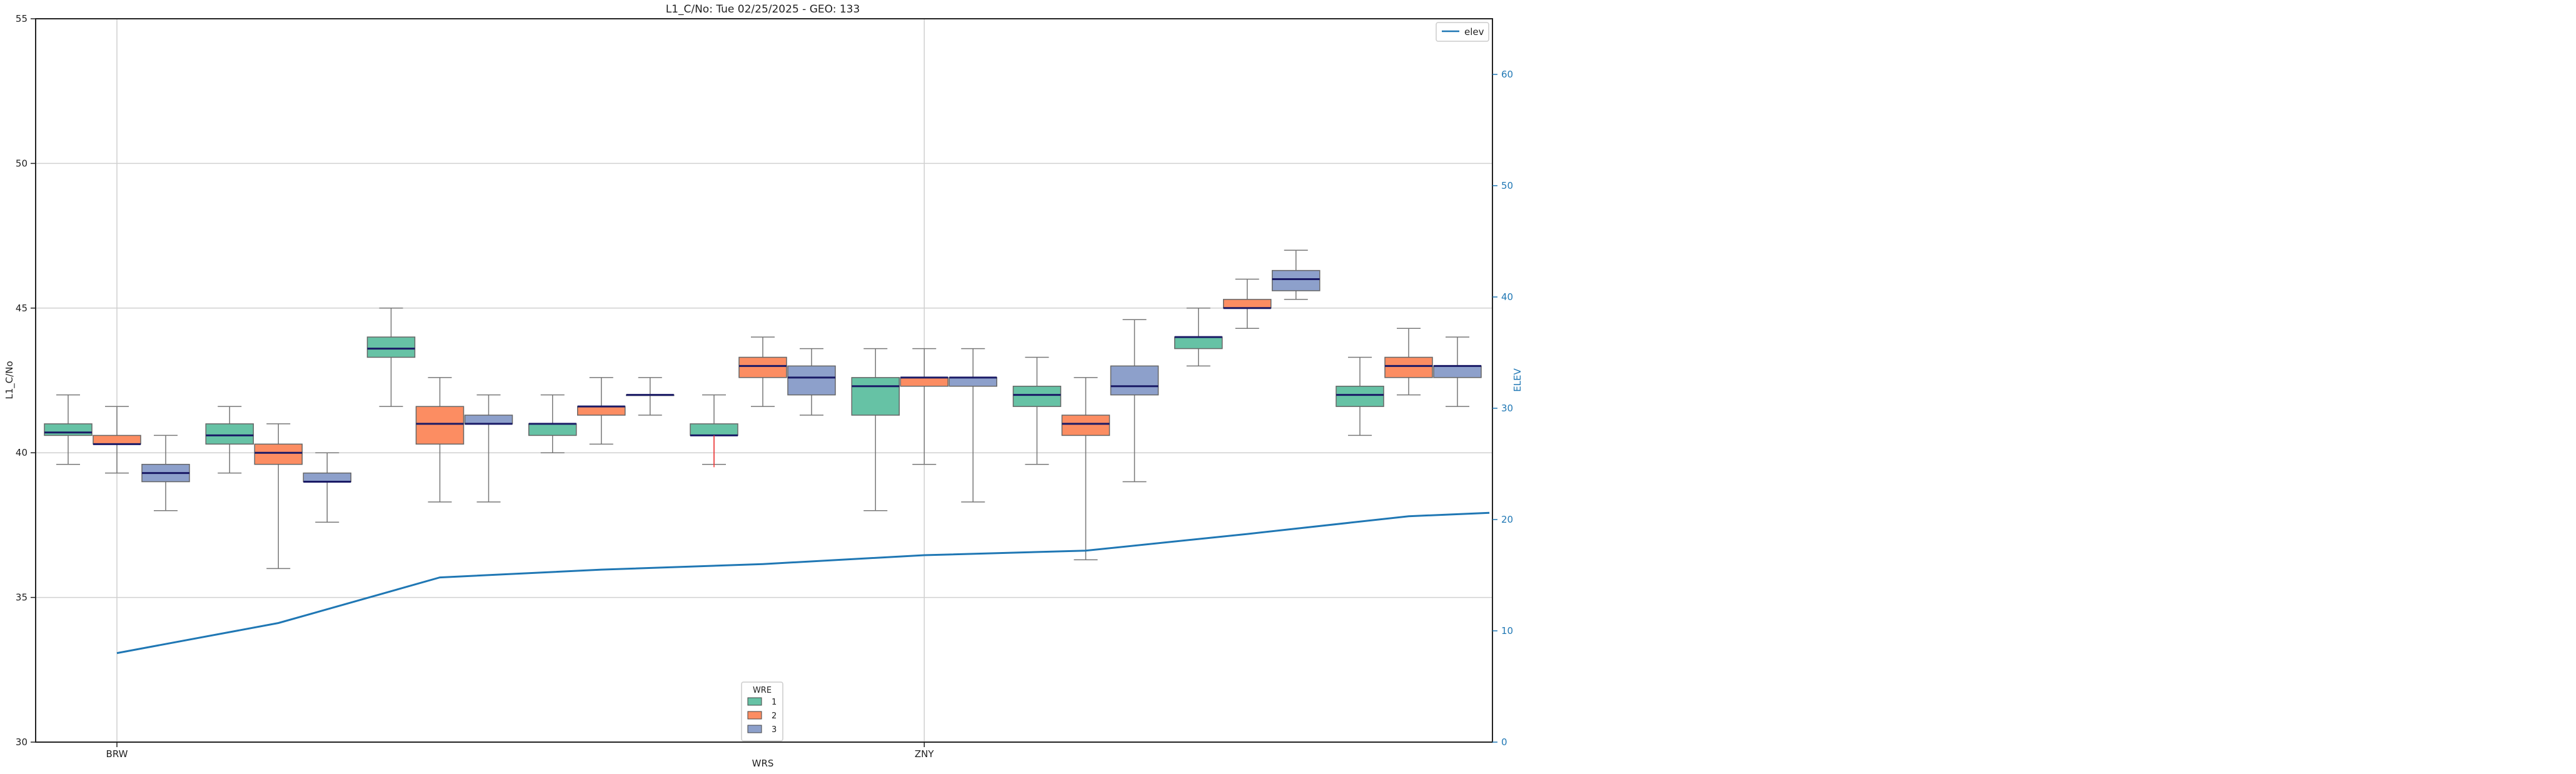  I want to click on y2-tick-label: 20, so click(1507, 519).